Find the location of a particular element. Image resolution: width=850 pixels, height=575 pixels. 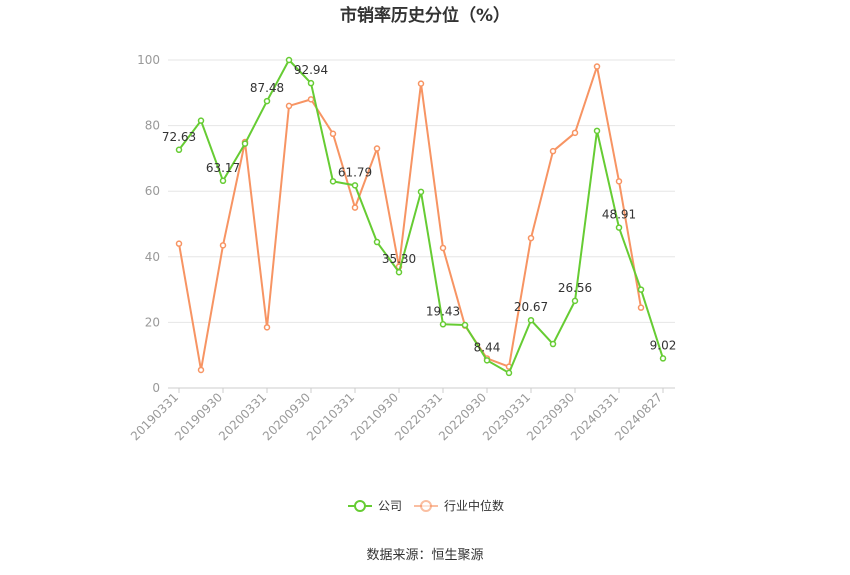

source-note: 数据来源：恒生聚源 is located at coordinates (424, 555).